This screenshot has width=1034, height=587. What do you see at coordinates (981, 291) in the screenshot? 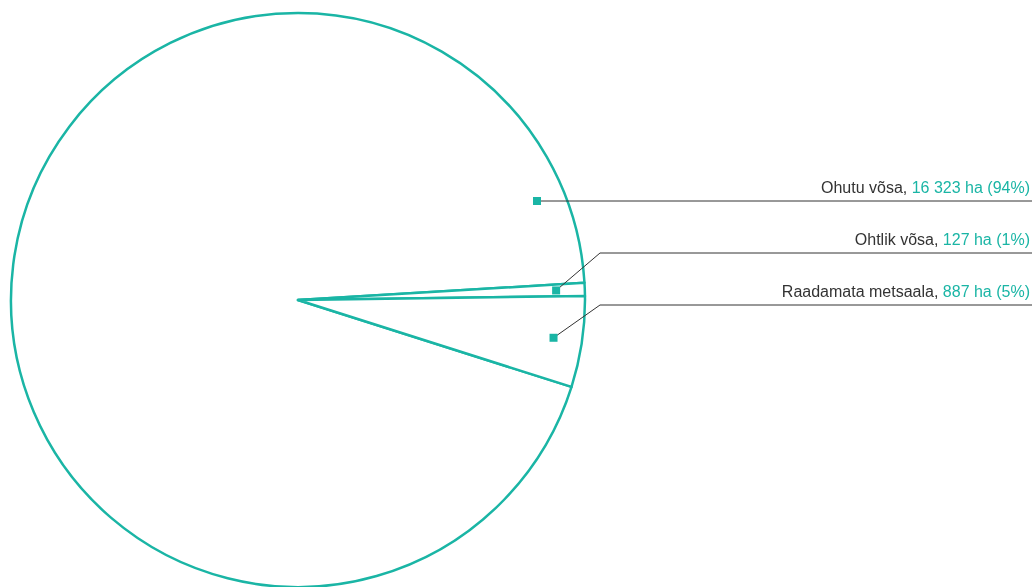
I see `data-label: , 887 ha (5%)` at bounding box center [981, 291].